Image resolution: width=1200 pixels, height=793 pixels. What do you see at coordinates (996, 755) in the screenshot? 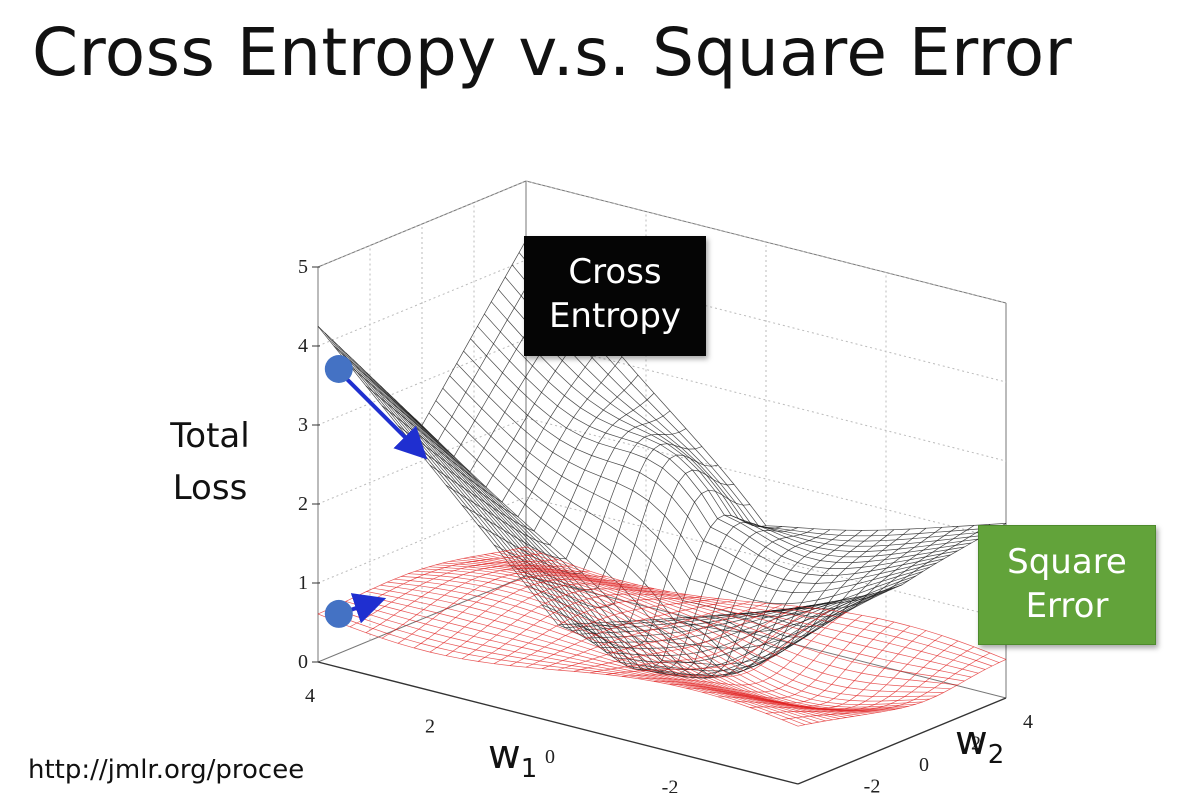
I see `y-axis-label-sub: 2` at bounding box center [996, 755].